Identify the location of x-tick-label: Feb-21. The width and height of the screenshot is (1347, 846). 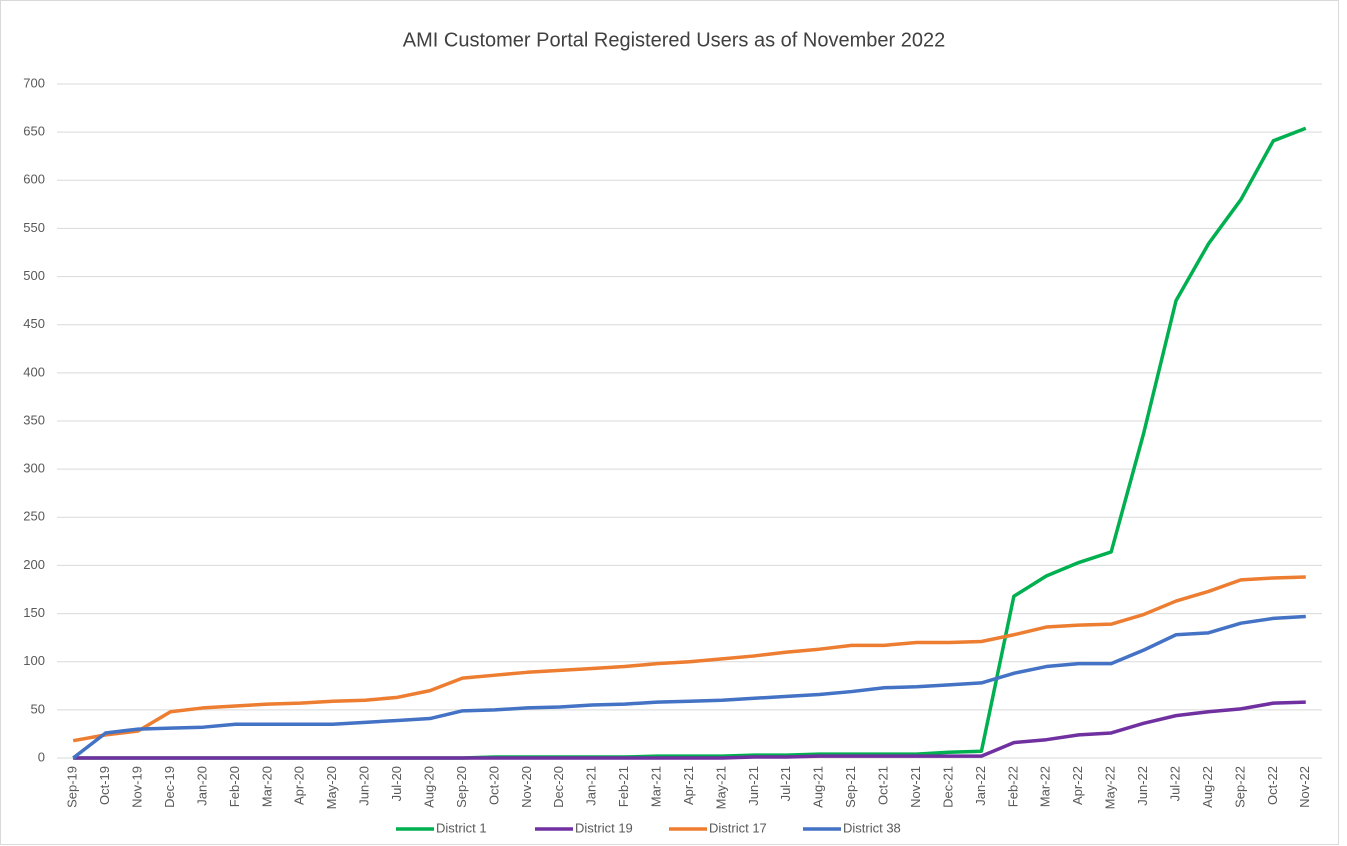
(623, 786).